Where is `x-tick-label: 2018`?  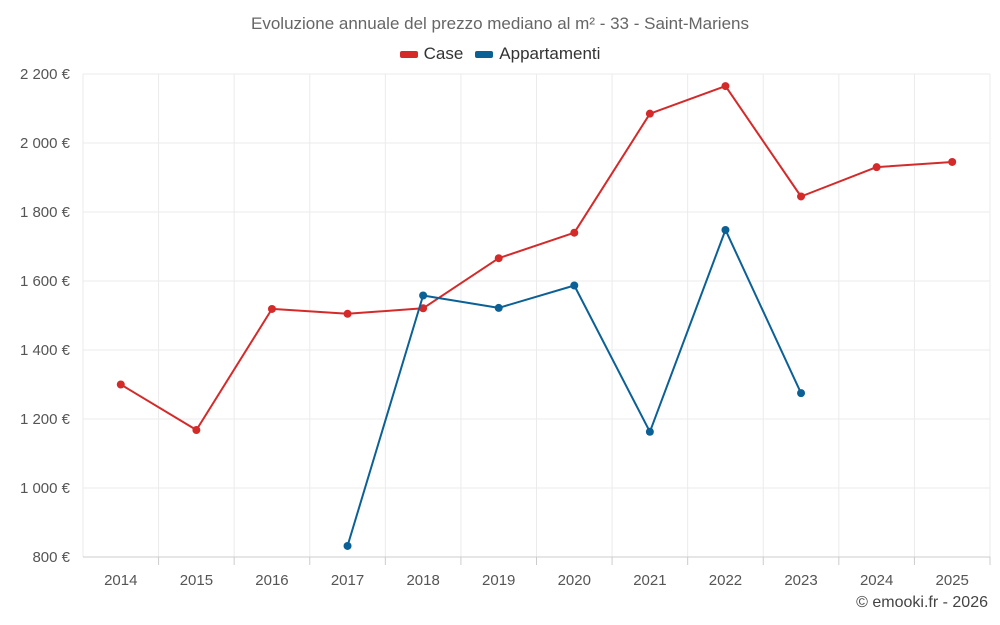 x-tick-label: 2018 is located at coordinates (422, 580).